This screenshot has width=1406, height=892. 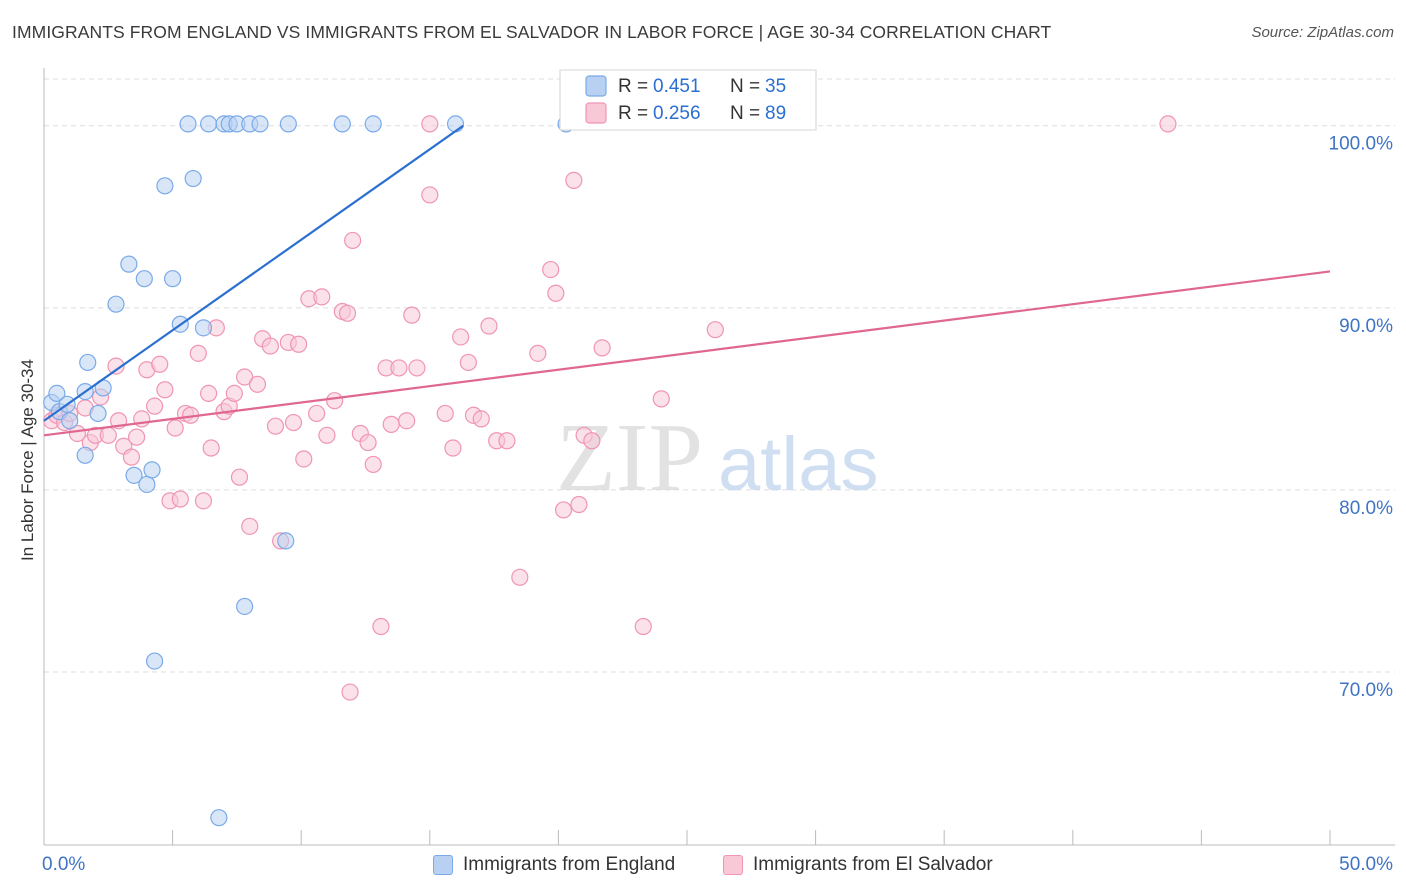 I want to click on legend-r-value-england: 0.451, so click(x=677, y=86).